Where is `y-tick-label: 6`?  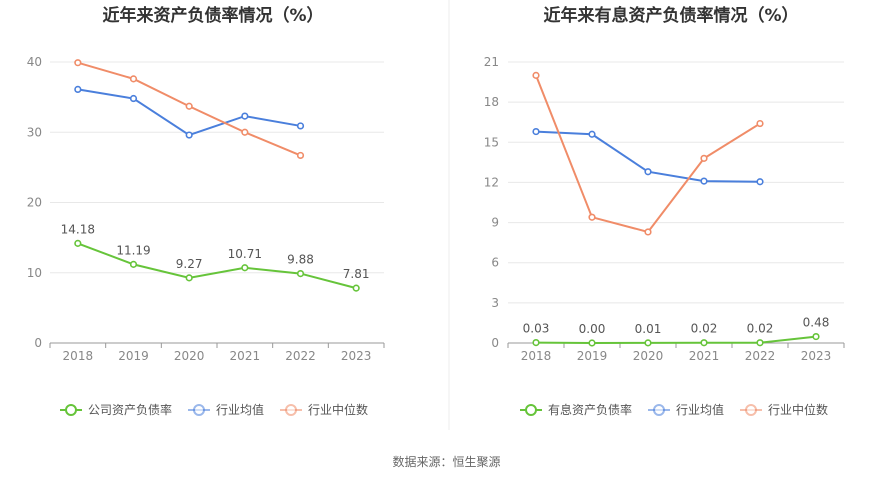 y-tick-label: 6 is located at coordinates (495, 263).